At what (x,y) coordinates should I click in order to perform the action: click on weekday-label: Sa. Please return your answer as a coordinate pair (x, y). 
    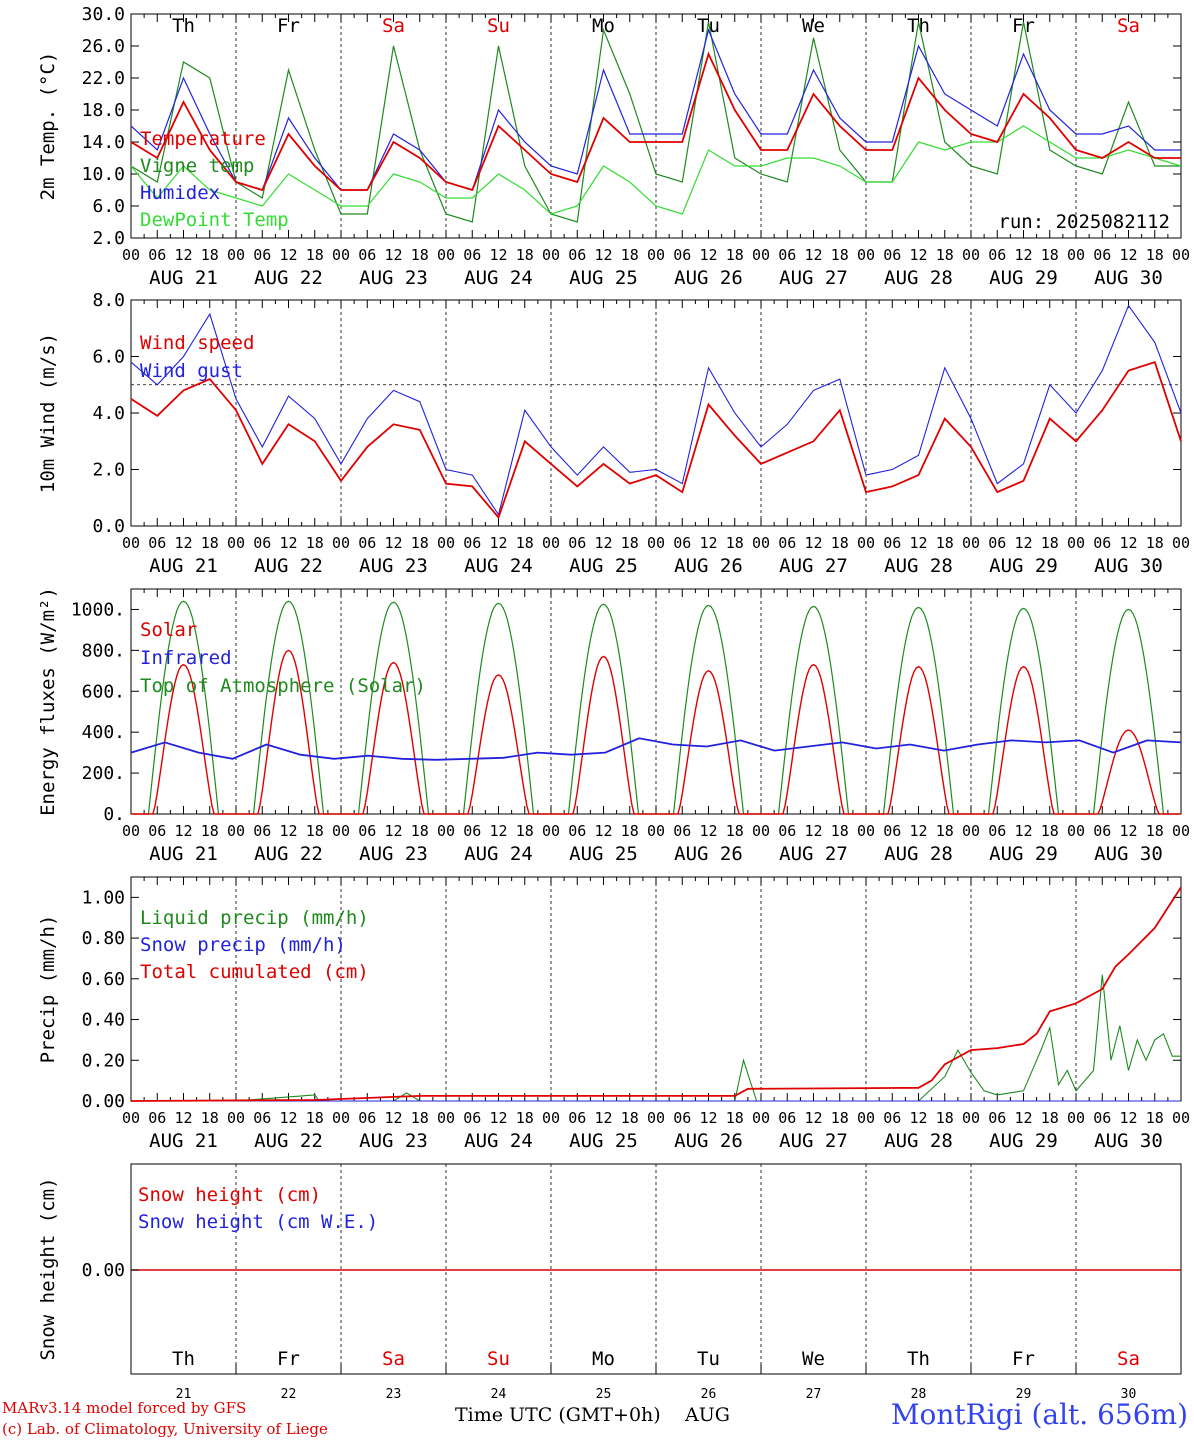
    Looking at the image, I should click on (1128, 1359).